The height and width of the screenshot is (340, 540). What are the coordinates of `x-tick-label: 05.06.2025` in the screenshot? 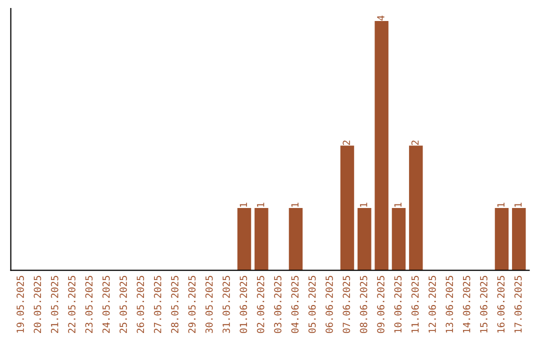 It's located at (312, 305).